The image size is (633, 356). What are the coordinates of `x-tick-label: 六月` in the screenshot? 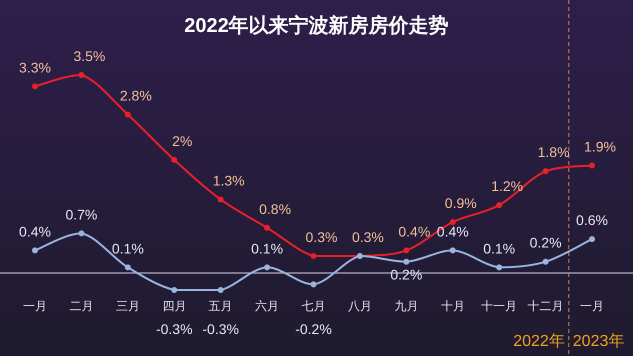 It's located at (267, 306).